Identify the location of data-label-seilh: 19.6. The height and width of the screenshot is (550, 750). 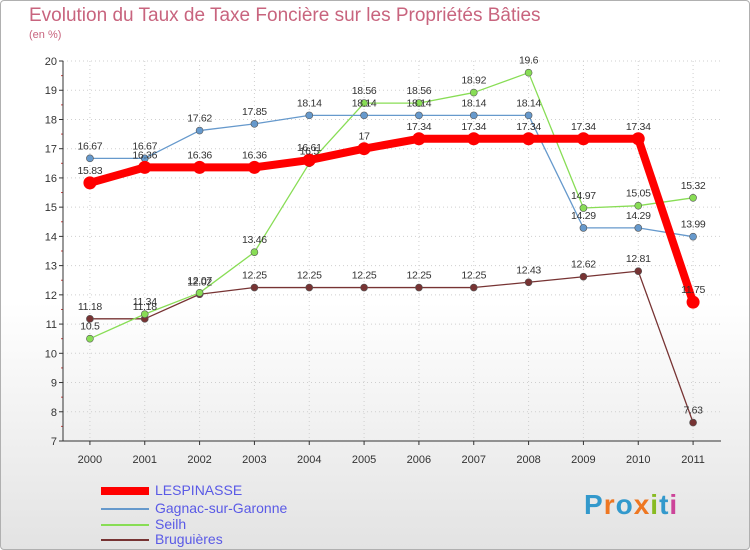
(529, 61).